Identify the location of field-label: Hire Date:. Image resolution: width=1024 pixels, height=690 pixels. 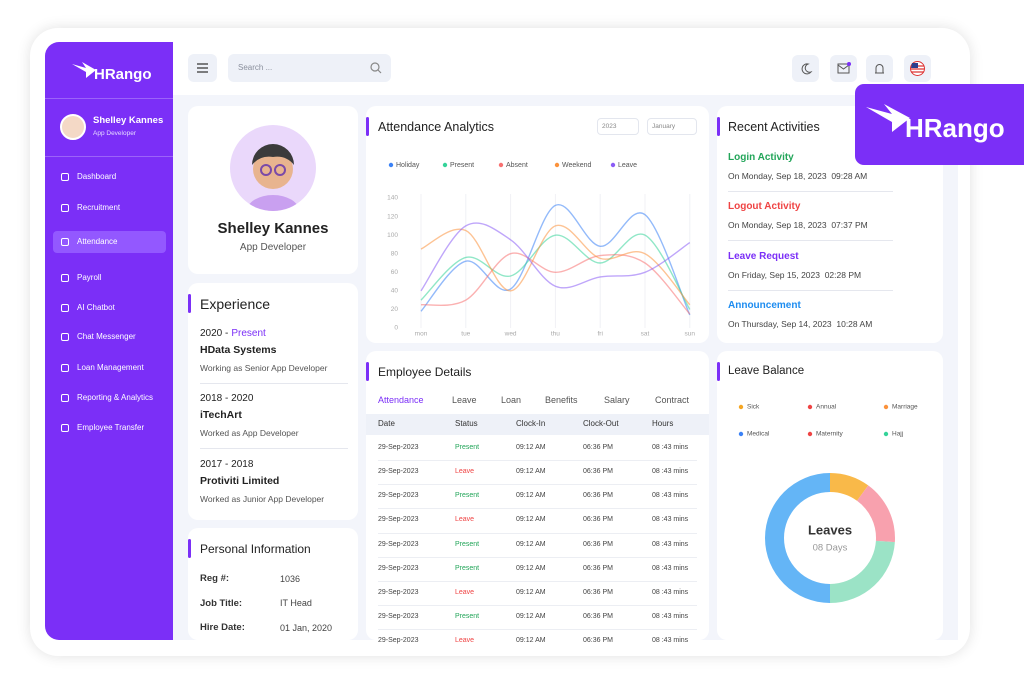
(222, 628).